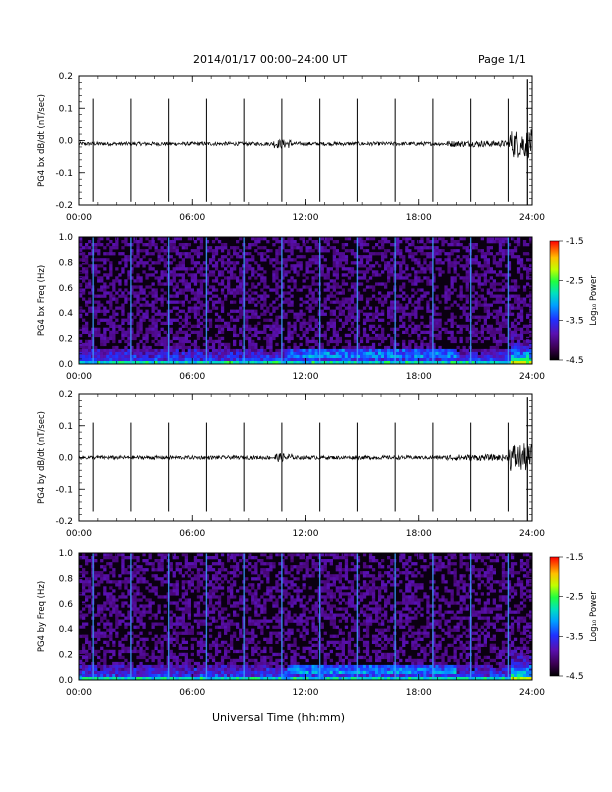  I want to click on y-axis-label: PG4 by dB/dt (nT/sec), so click(42, 457).